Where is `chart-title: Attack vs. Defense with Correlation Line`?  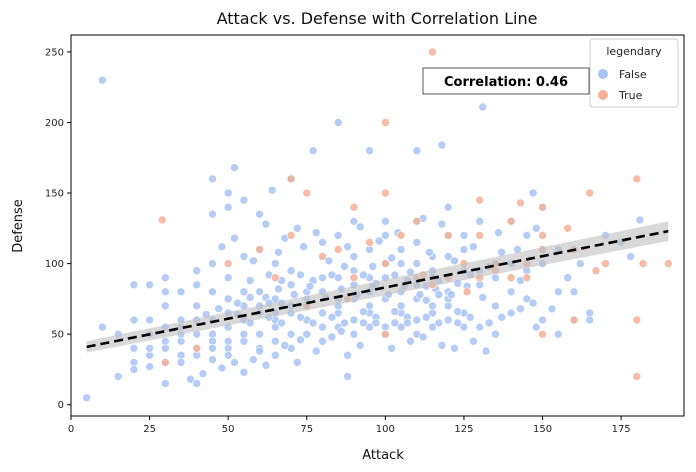 chart-title: Attack vs. Defense with Correlation Line is located at coordinates (377, 18).